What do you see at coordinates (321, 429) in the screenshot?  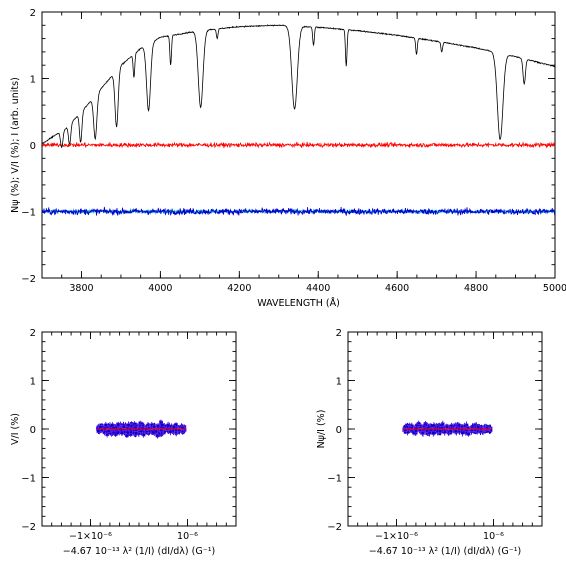 I see `y-axis-label: Nψ/I (%)` at bounding box center [321, 429].